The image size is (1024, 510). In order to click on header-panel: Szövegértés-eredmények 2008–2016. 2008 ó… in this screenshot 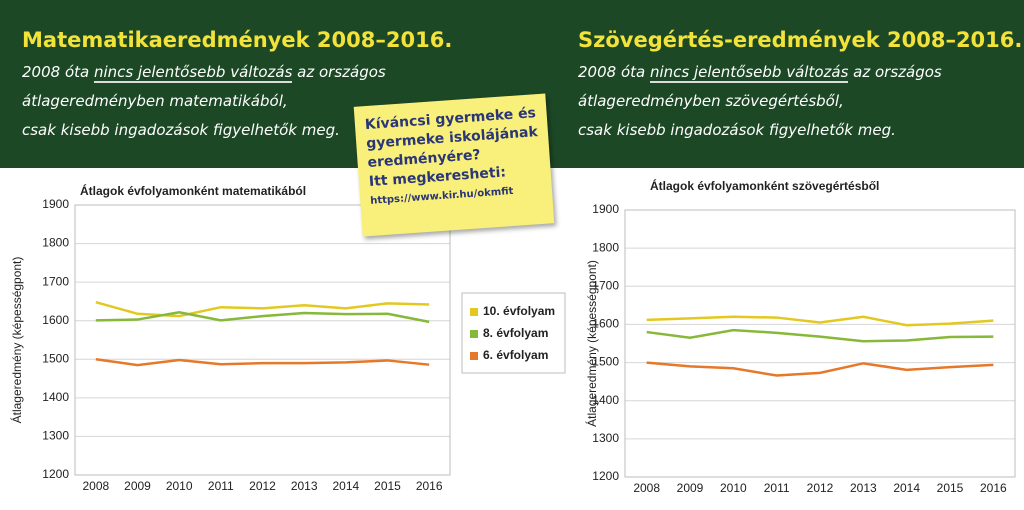, I will do `click(800, 83)`.